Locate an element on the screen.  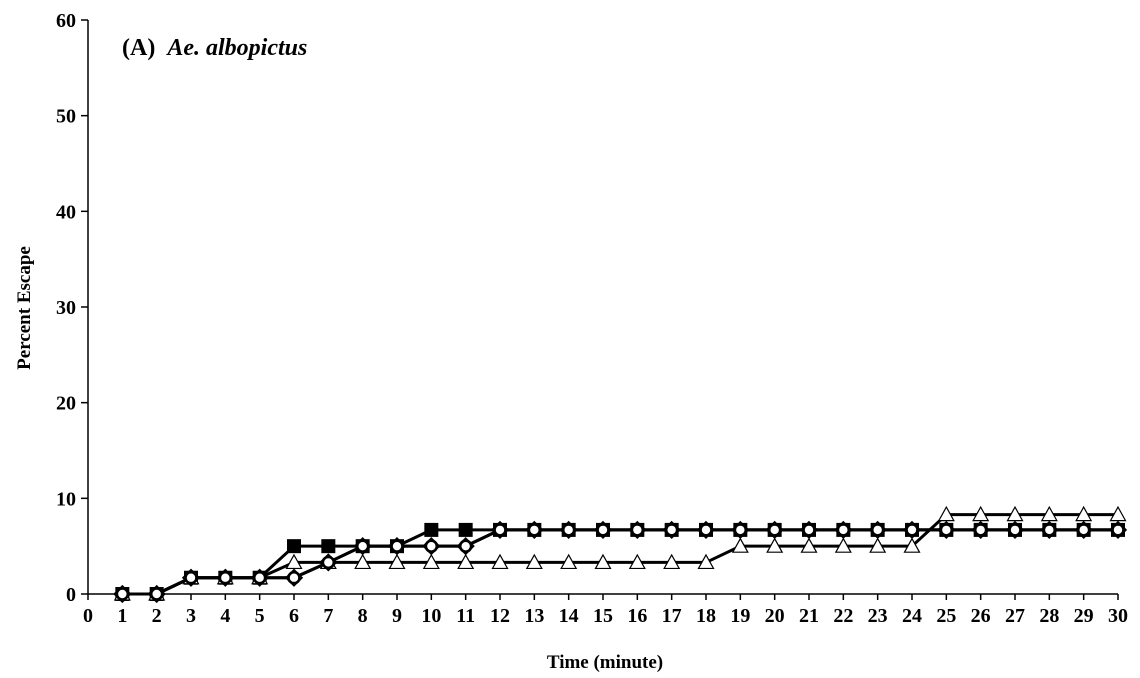
x-tick-label: 5 is located at coordinates (260, 616).